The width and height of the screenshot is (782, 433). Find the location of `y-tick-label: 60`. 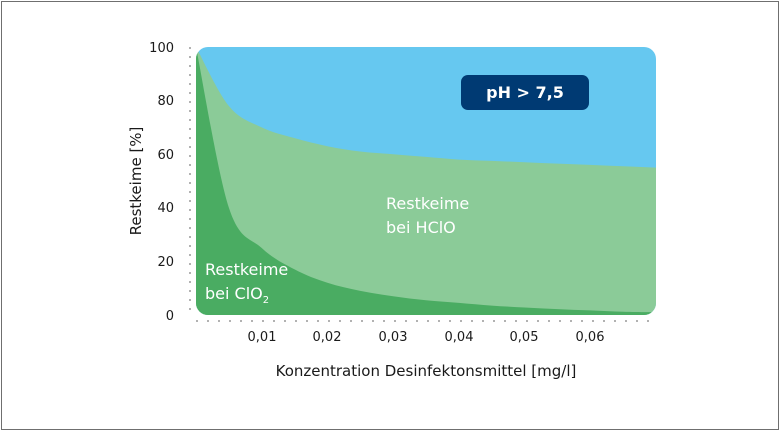

y-tick-label: 60 is located at coordinates (165, 155).